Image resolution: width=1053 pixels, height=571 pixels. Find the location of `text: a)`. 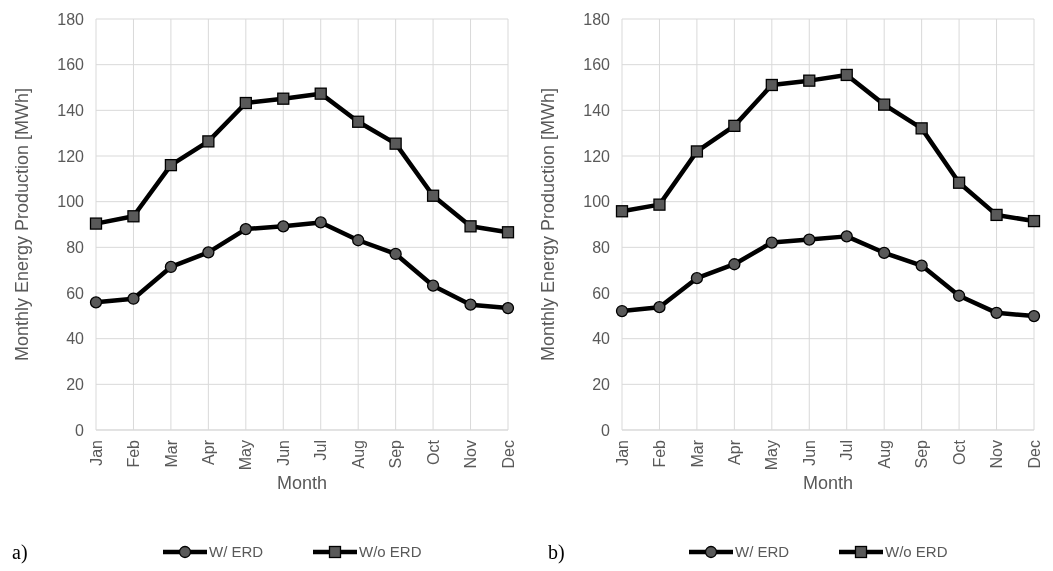

text: a) is located at coordinates (20, 552).